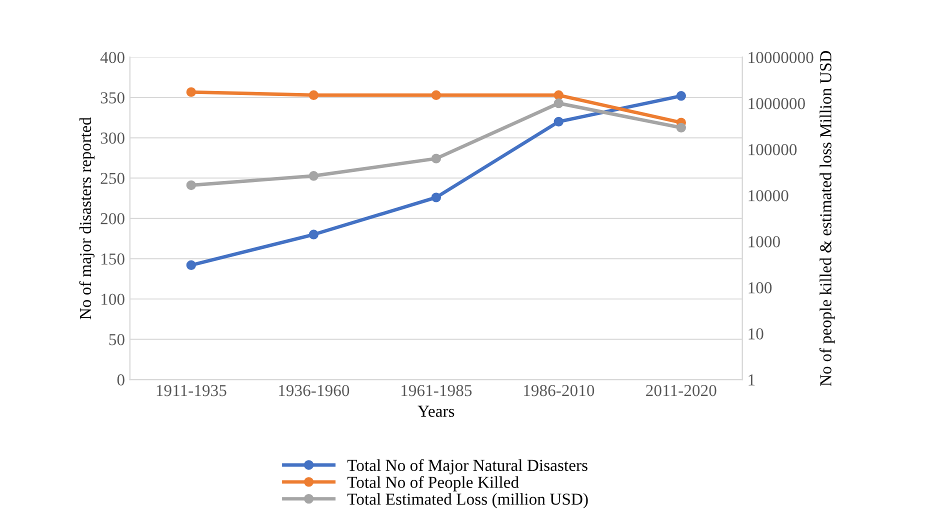 This screenshot has height=520, width=928. I want to click on y-tick-label: 250, so click(112, 178).